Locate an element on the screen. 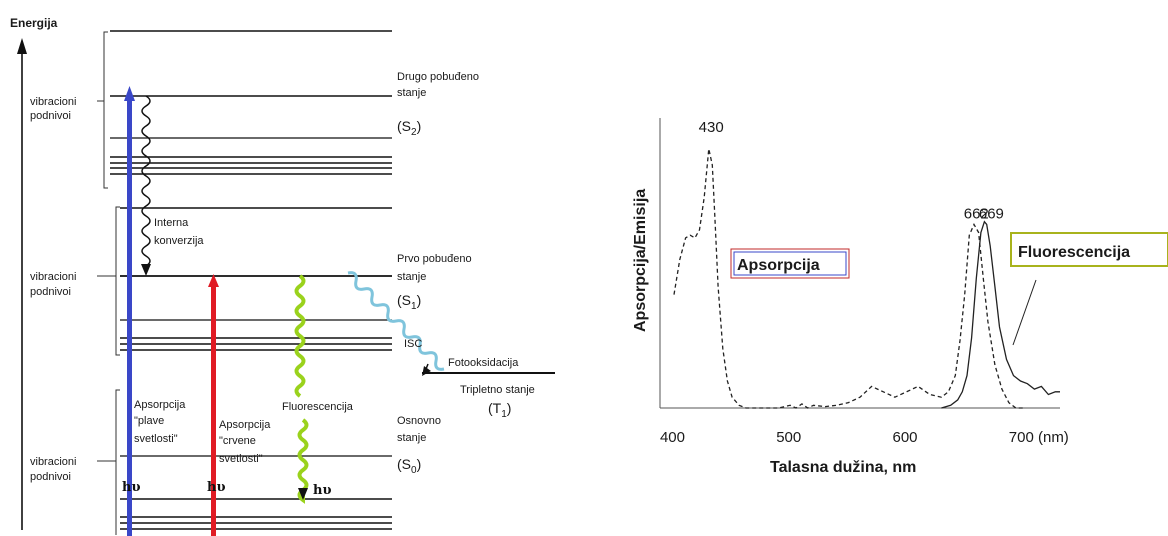 The image size is (1168, 536). s2-label-2: stanje is located at coordinates (411, 93).